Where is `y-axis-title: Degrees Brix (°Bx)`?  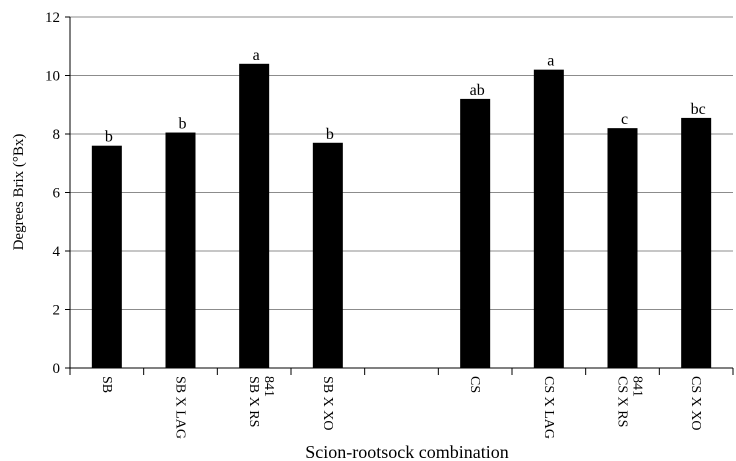 y-axis-title: Degrees Brix (°Bx) is located at coordinates (19, 192).